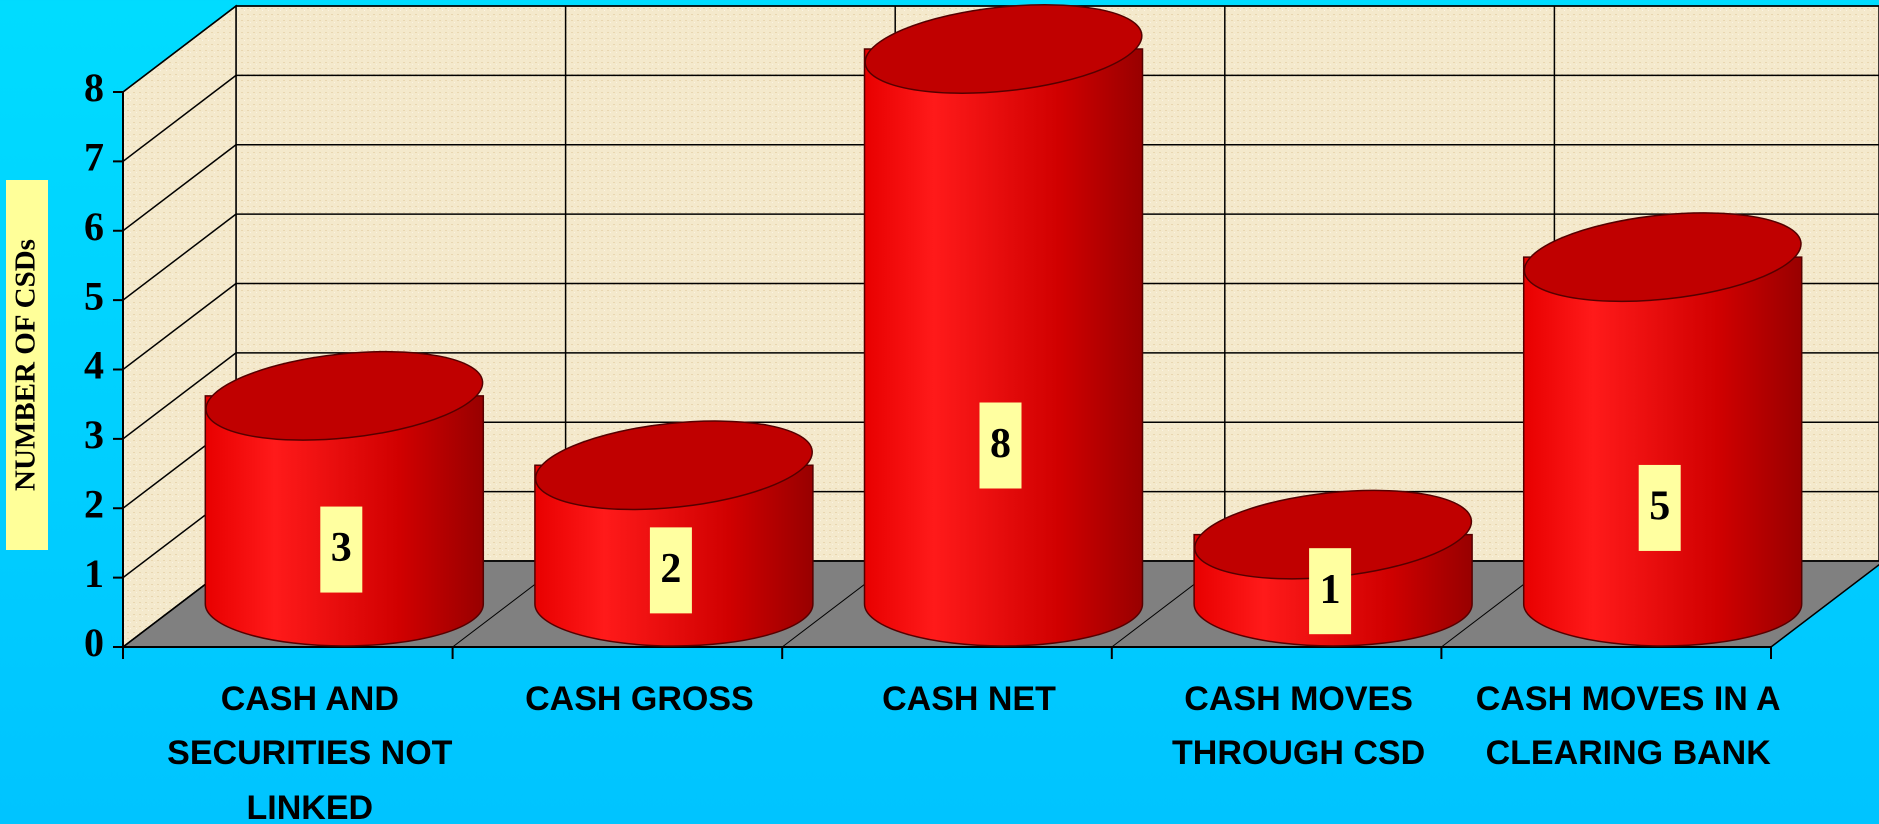  I want to click on x-tick-label: CASH MOVES THROUGH CSD, so click(1299, 726).